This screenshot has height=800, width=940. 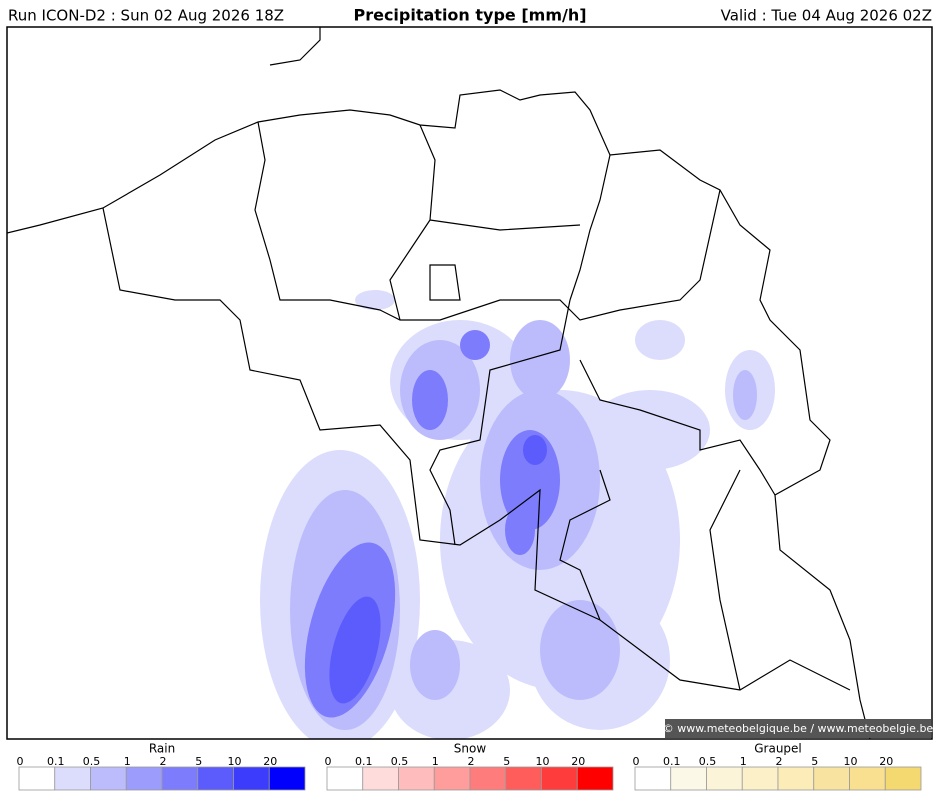 I want to click on legend-title: Rain, so click(x=162, y=749).